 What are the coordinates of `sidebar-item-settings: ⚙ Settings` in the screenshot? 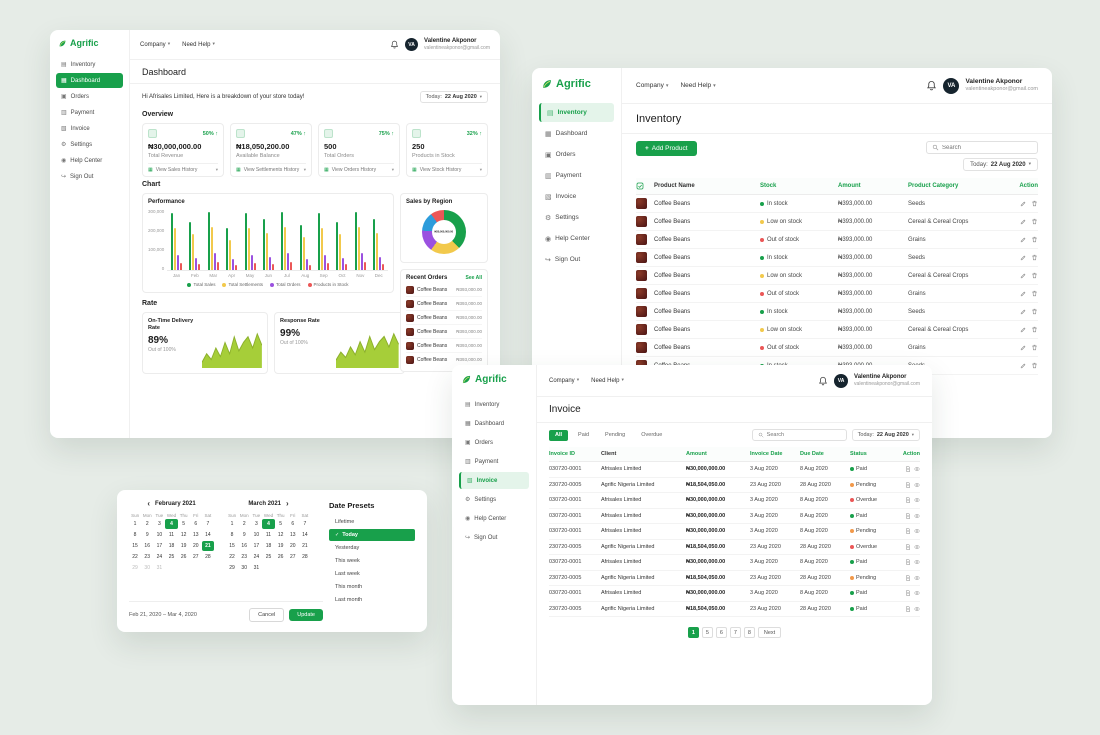 It's located at (89, 144).